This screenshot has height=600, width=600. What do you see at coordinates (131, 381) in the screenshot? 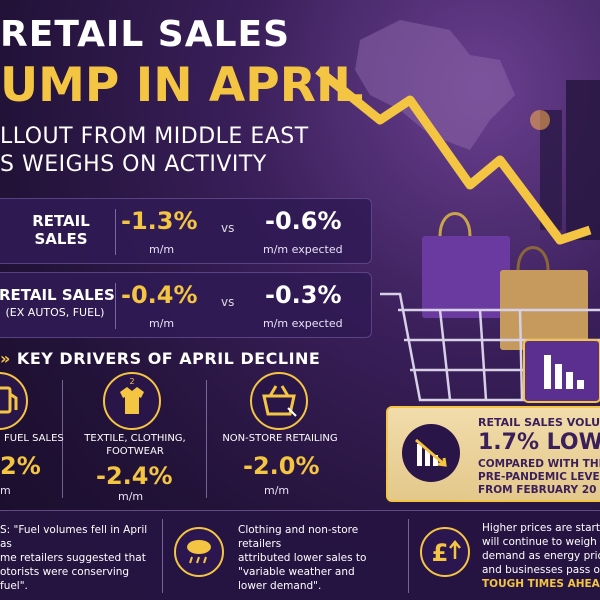
I see `svg-text: 2` at bounding box center [131, 381].